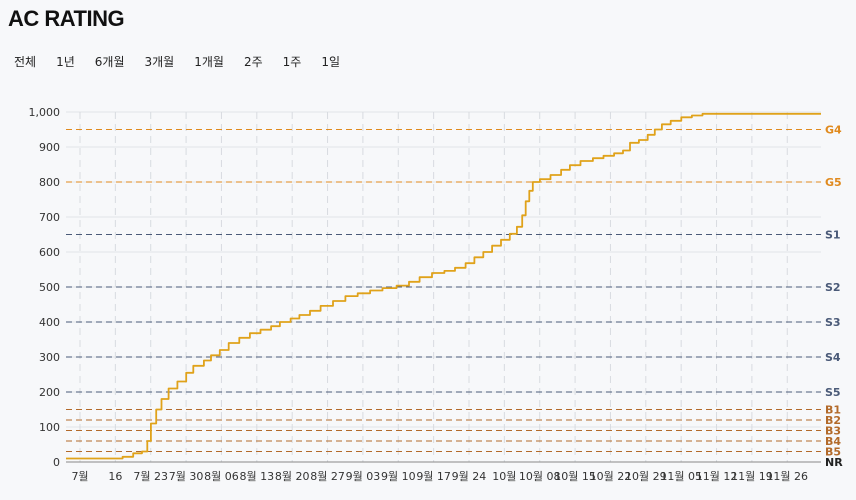 Image resolution: width=856 pixels, height=500 pixels. Describe the element at coordinates (833, 130) in the screenshot. I see `tier-label-g4: G4` at that location.